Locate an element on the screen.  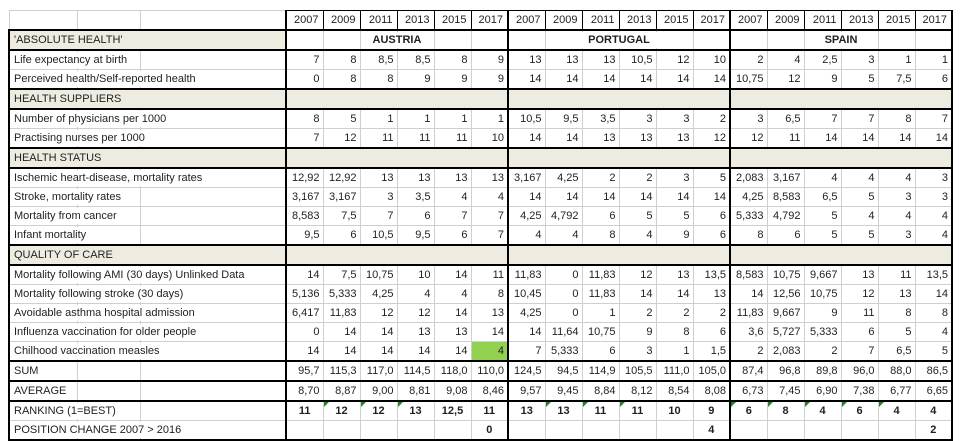
average-cell: 9,08 is located at coordinates (452, 391).